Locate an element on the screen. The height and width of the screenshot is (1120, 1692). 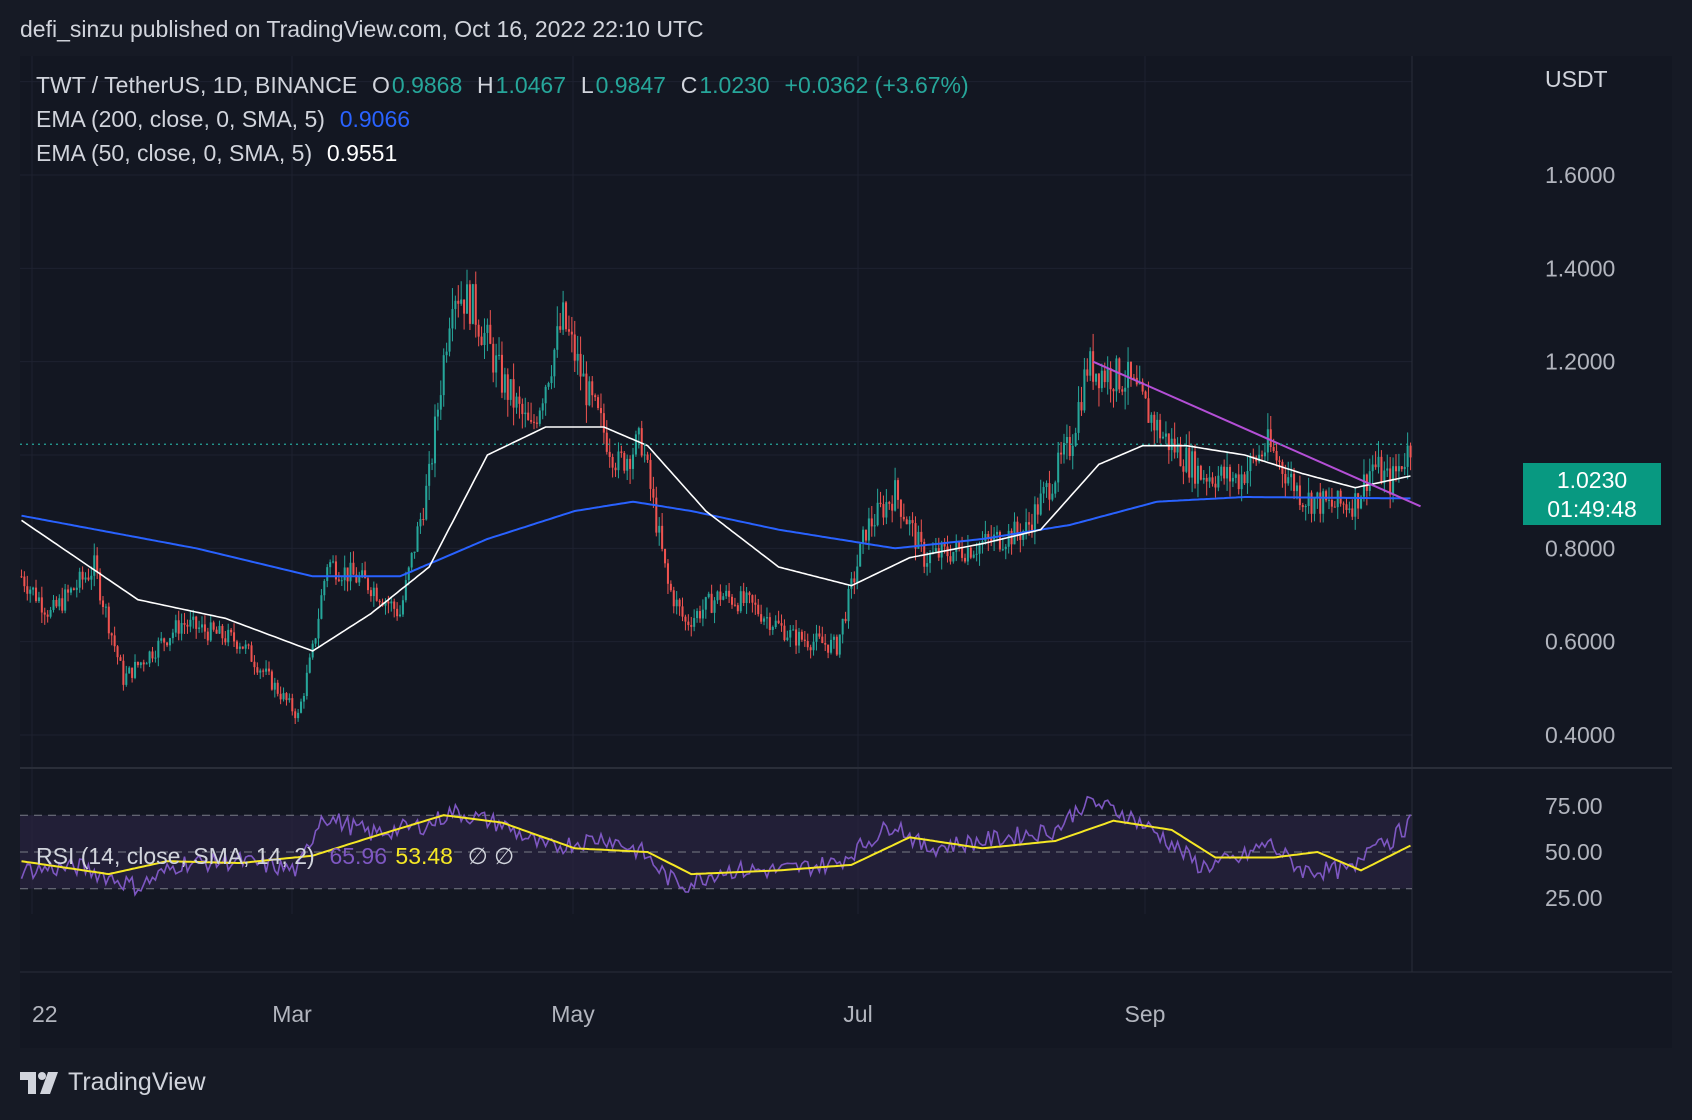
price-tick-label: 1.4000 is located at coordinates (1580, 268).